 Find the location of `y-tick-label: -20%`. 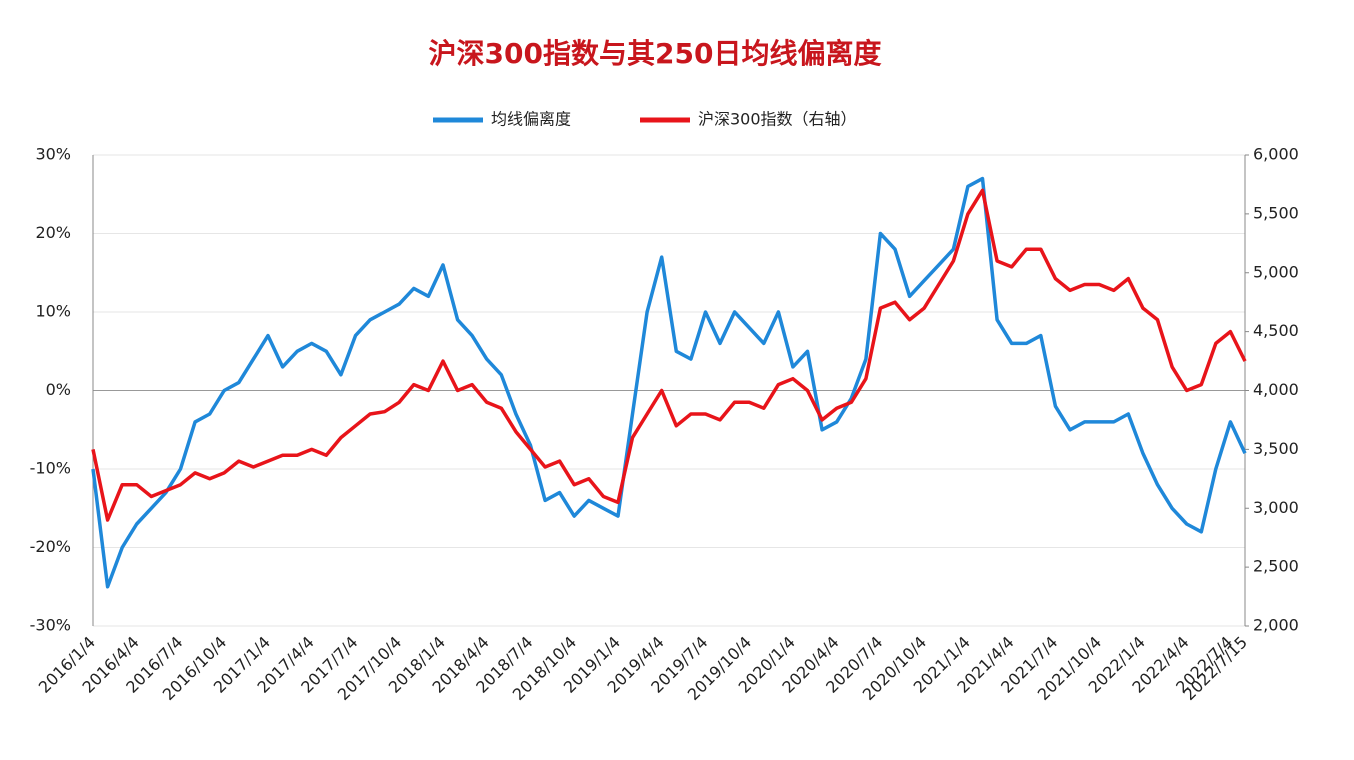

y-tick-label: -20% is located at coordinates (50, 546).